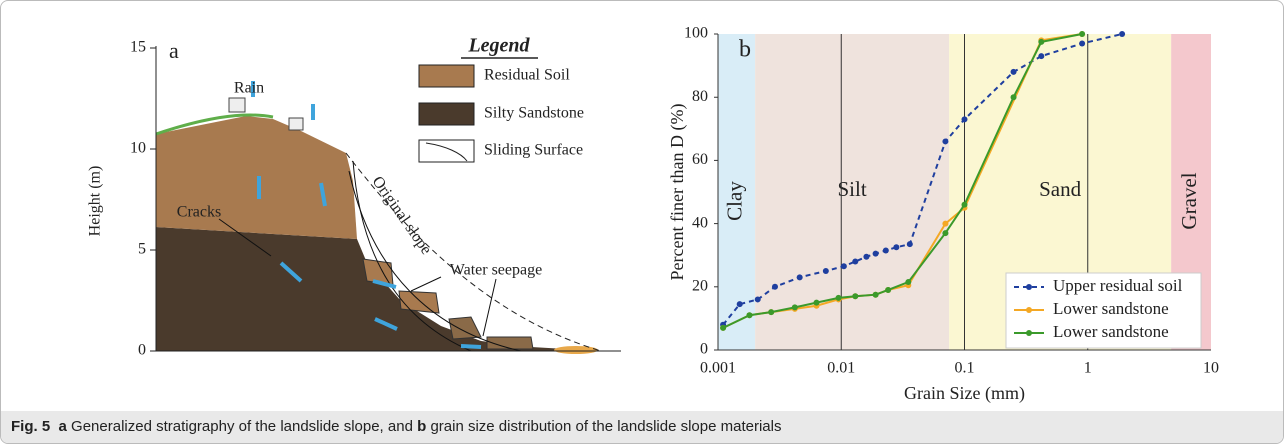 Image resolution: width=1284 pixels, height=444 pixels. What do you see at coordinates (734, 201) in the screenshot?
I see `region-label: Clay` at bounding box center [734, 201].